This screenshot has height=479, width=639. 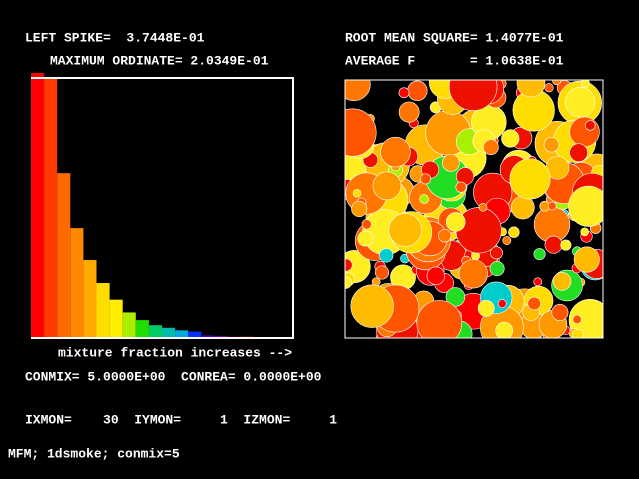 I want to click on rms: ROOT MEAN SQUARE= 1.4077E-01, so click(x=454, y=37).